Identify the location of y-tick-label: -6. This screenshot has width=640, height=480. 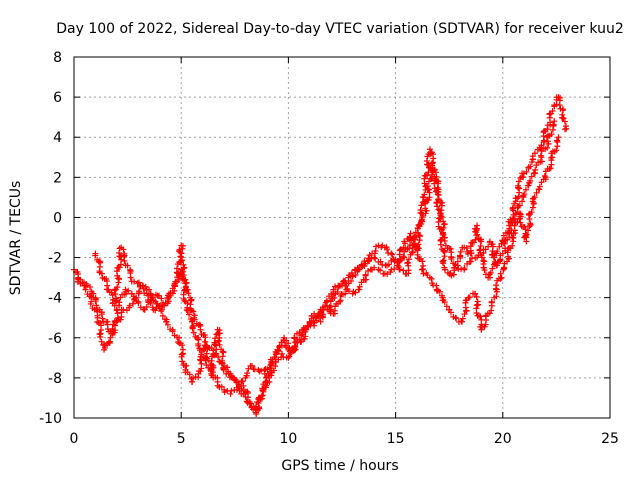
(55, 339).